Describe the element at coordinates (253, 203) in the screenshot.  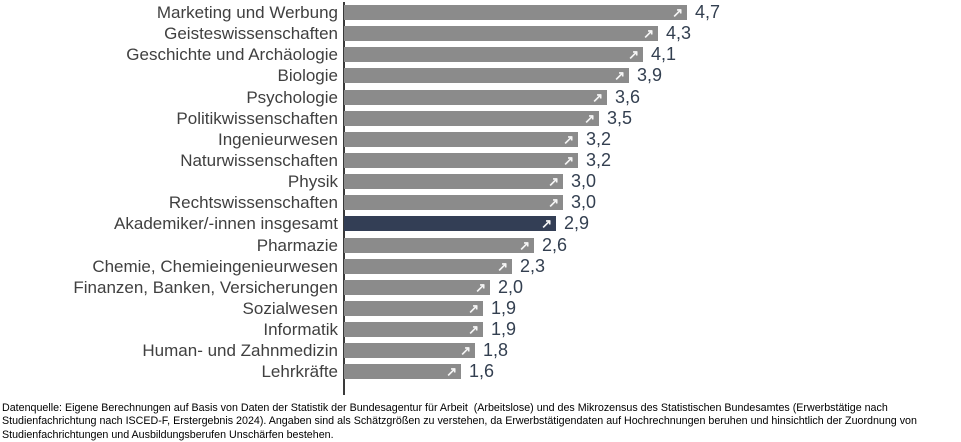
I see `category-label: Rechtswissenschaften` at that location.